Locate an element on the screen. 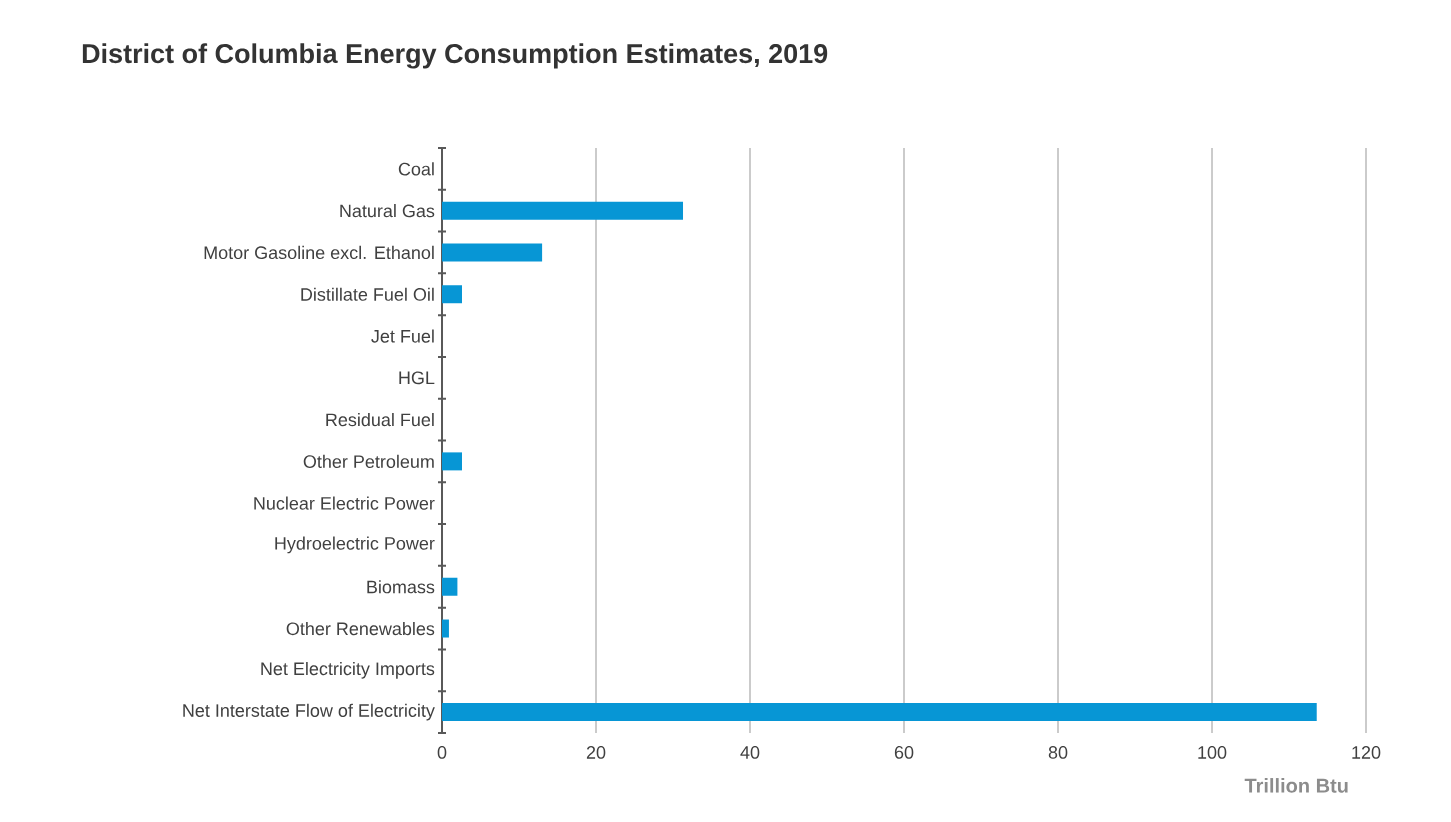 This screenshot has height=822, width=1451. y-tick-label: Nuclear Electric Power is located at coordinates (344, 503).